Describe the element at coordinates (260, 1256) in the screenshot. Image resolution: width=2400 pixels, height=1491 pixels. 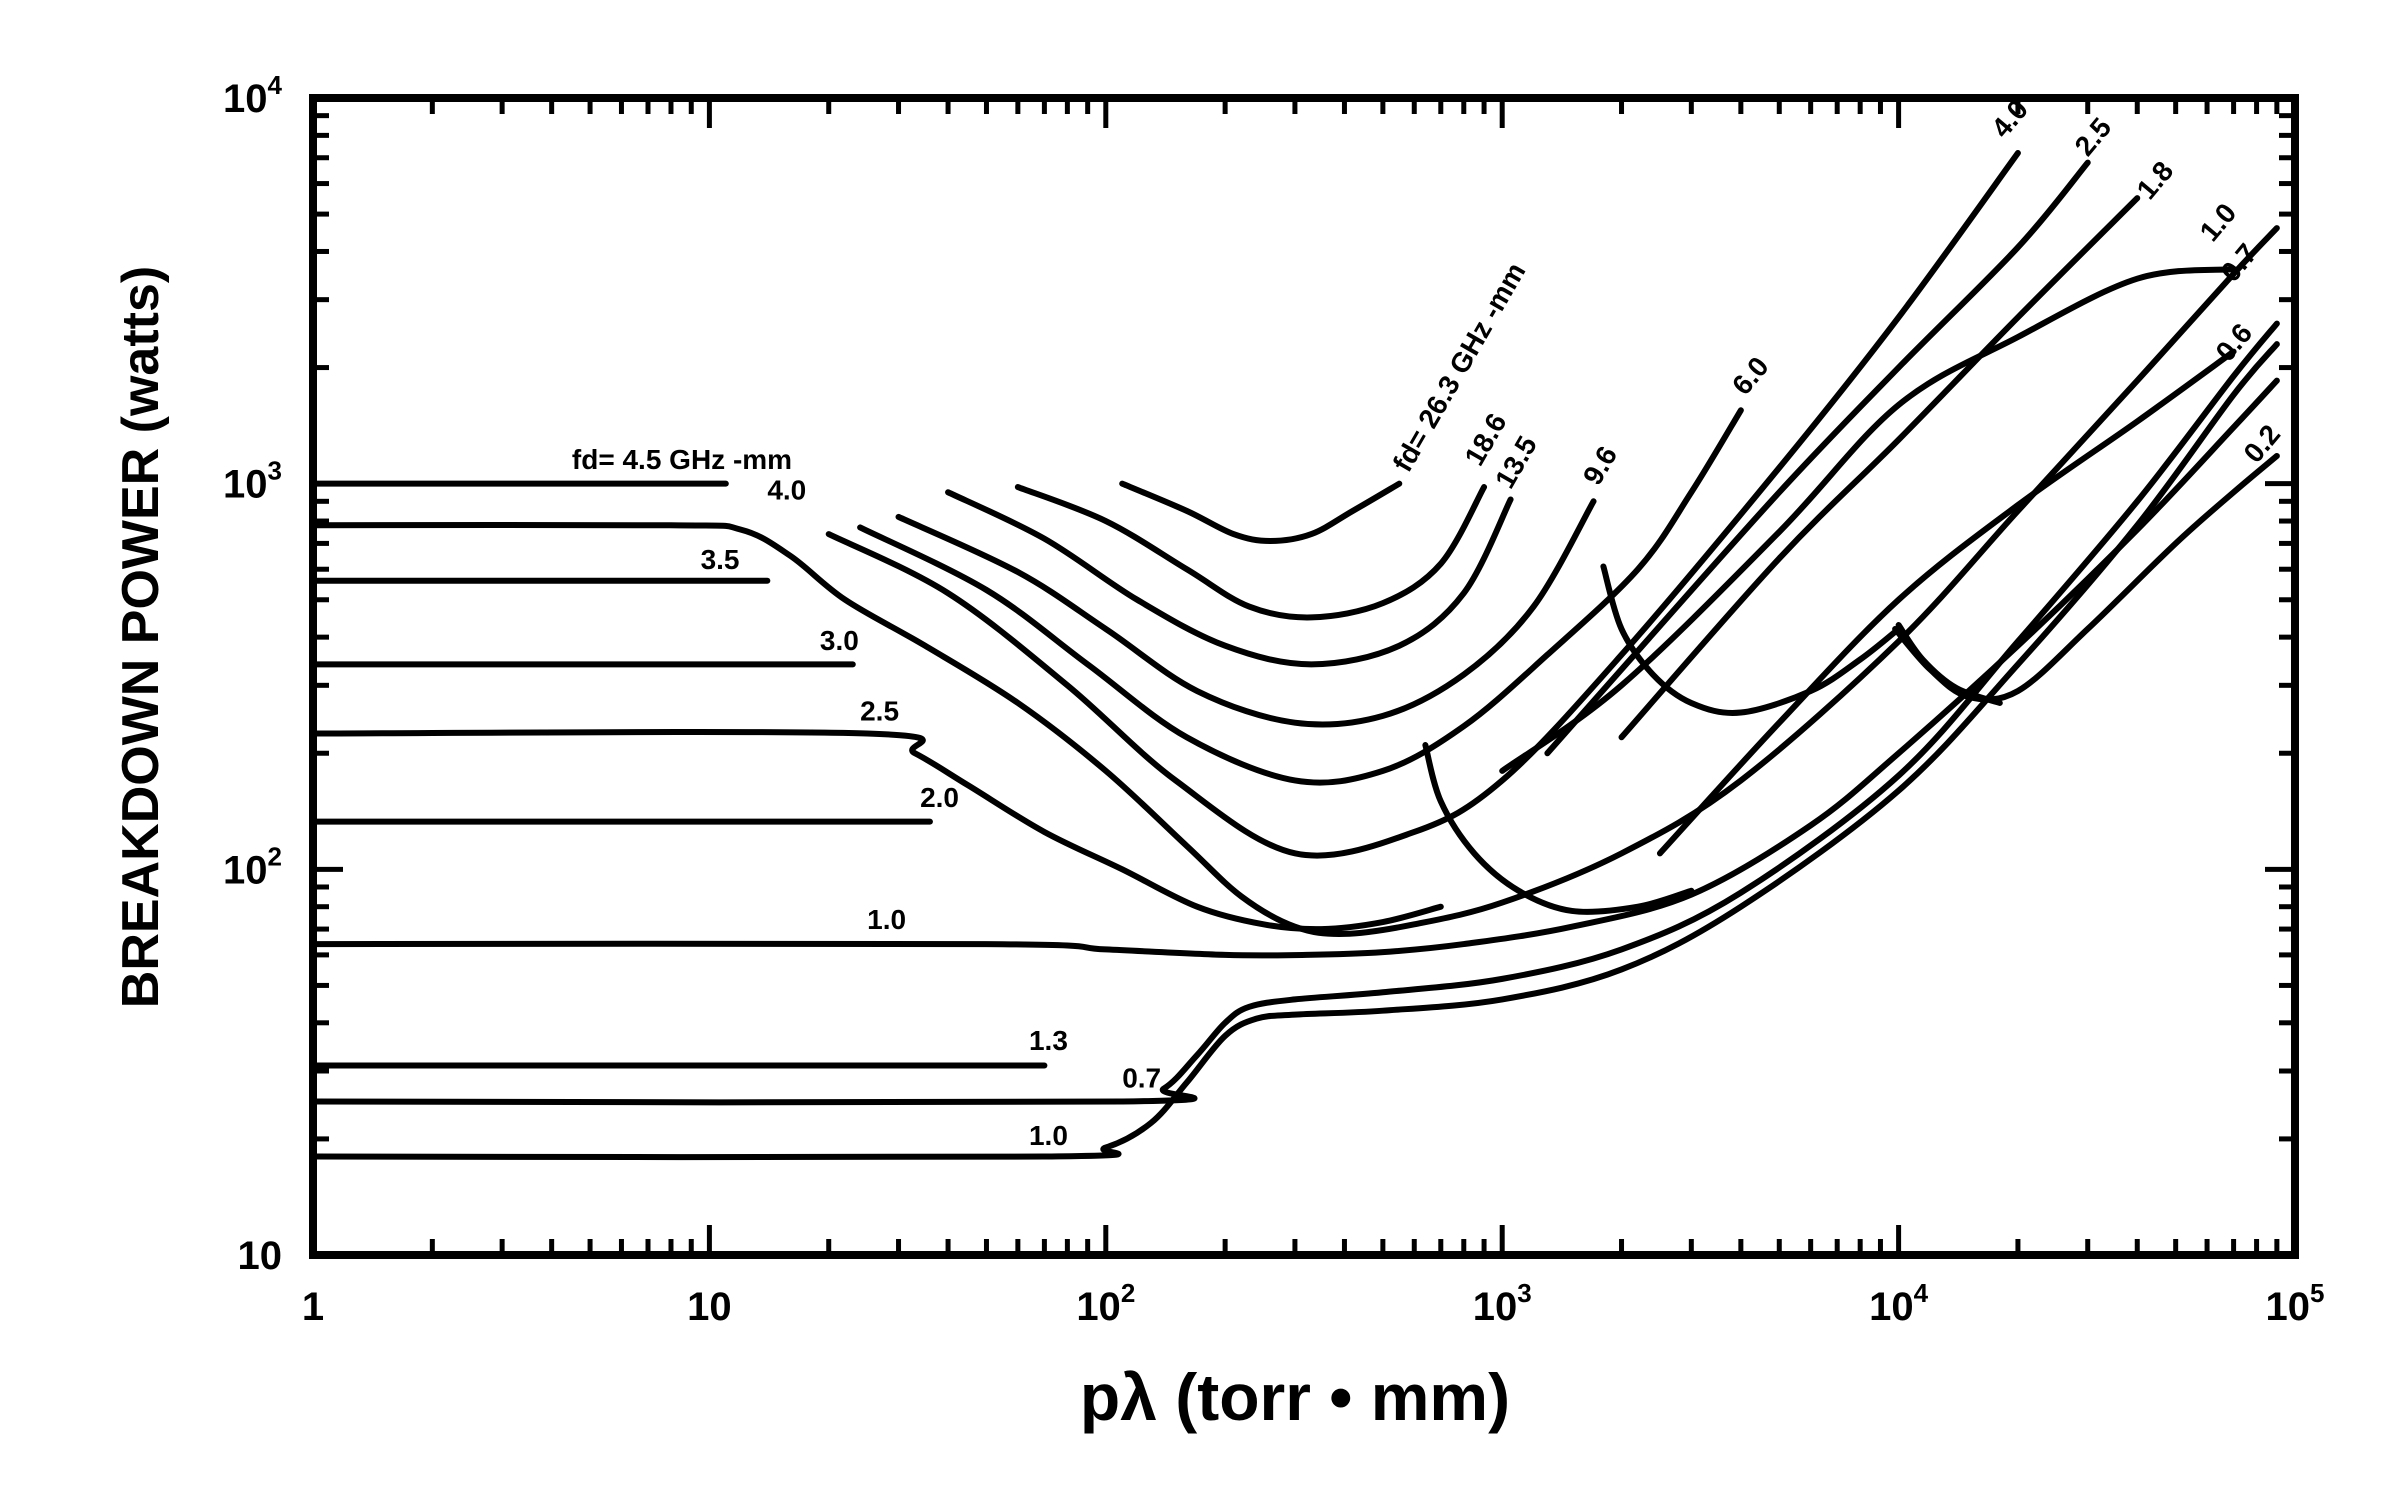
I see `y-tick-label: 10` at that location.